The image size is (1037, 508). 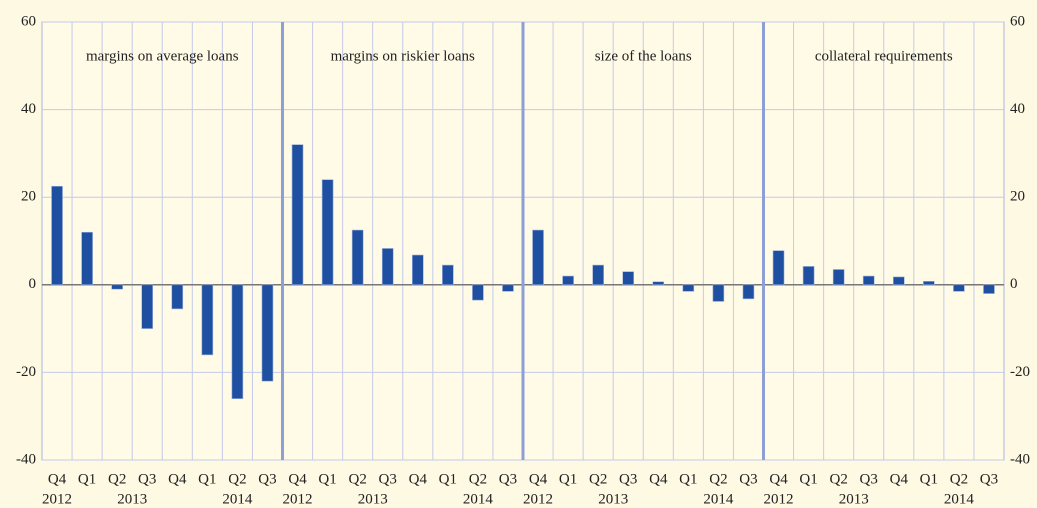 What do you see at coordinates (1014, 284) in the screenshot?
I see `y2-tick-label: 0` at bounding box center [1014, 284].